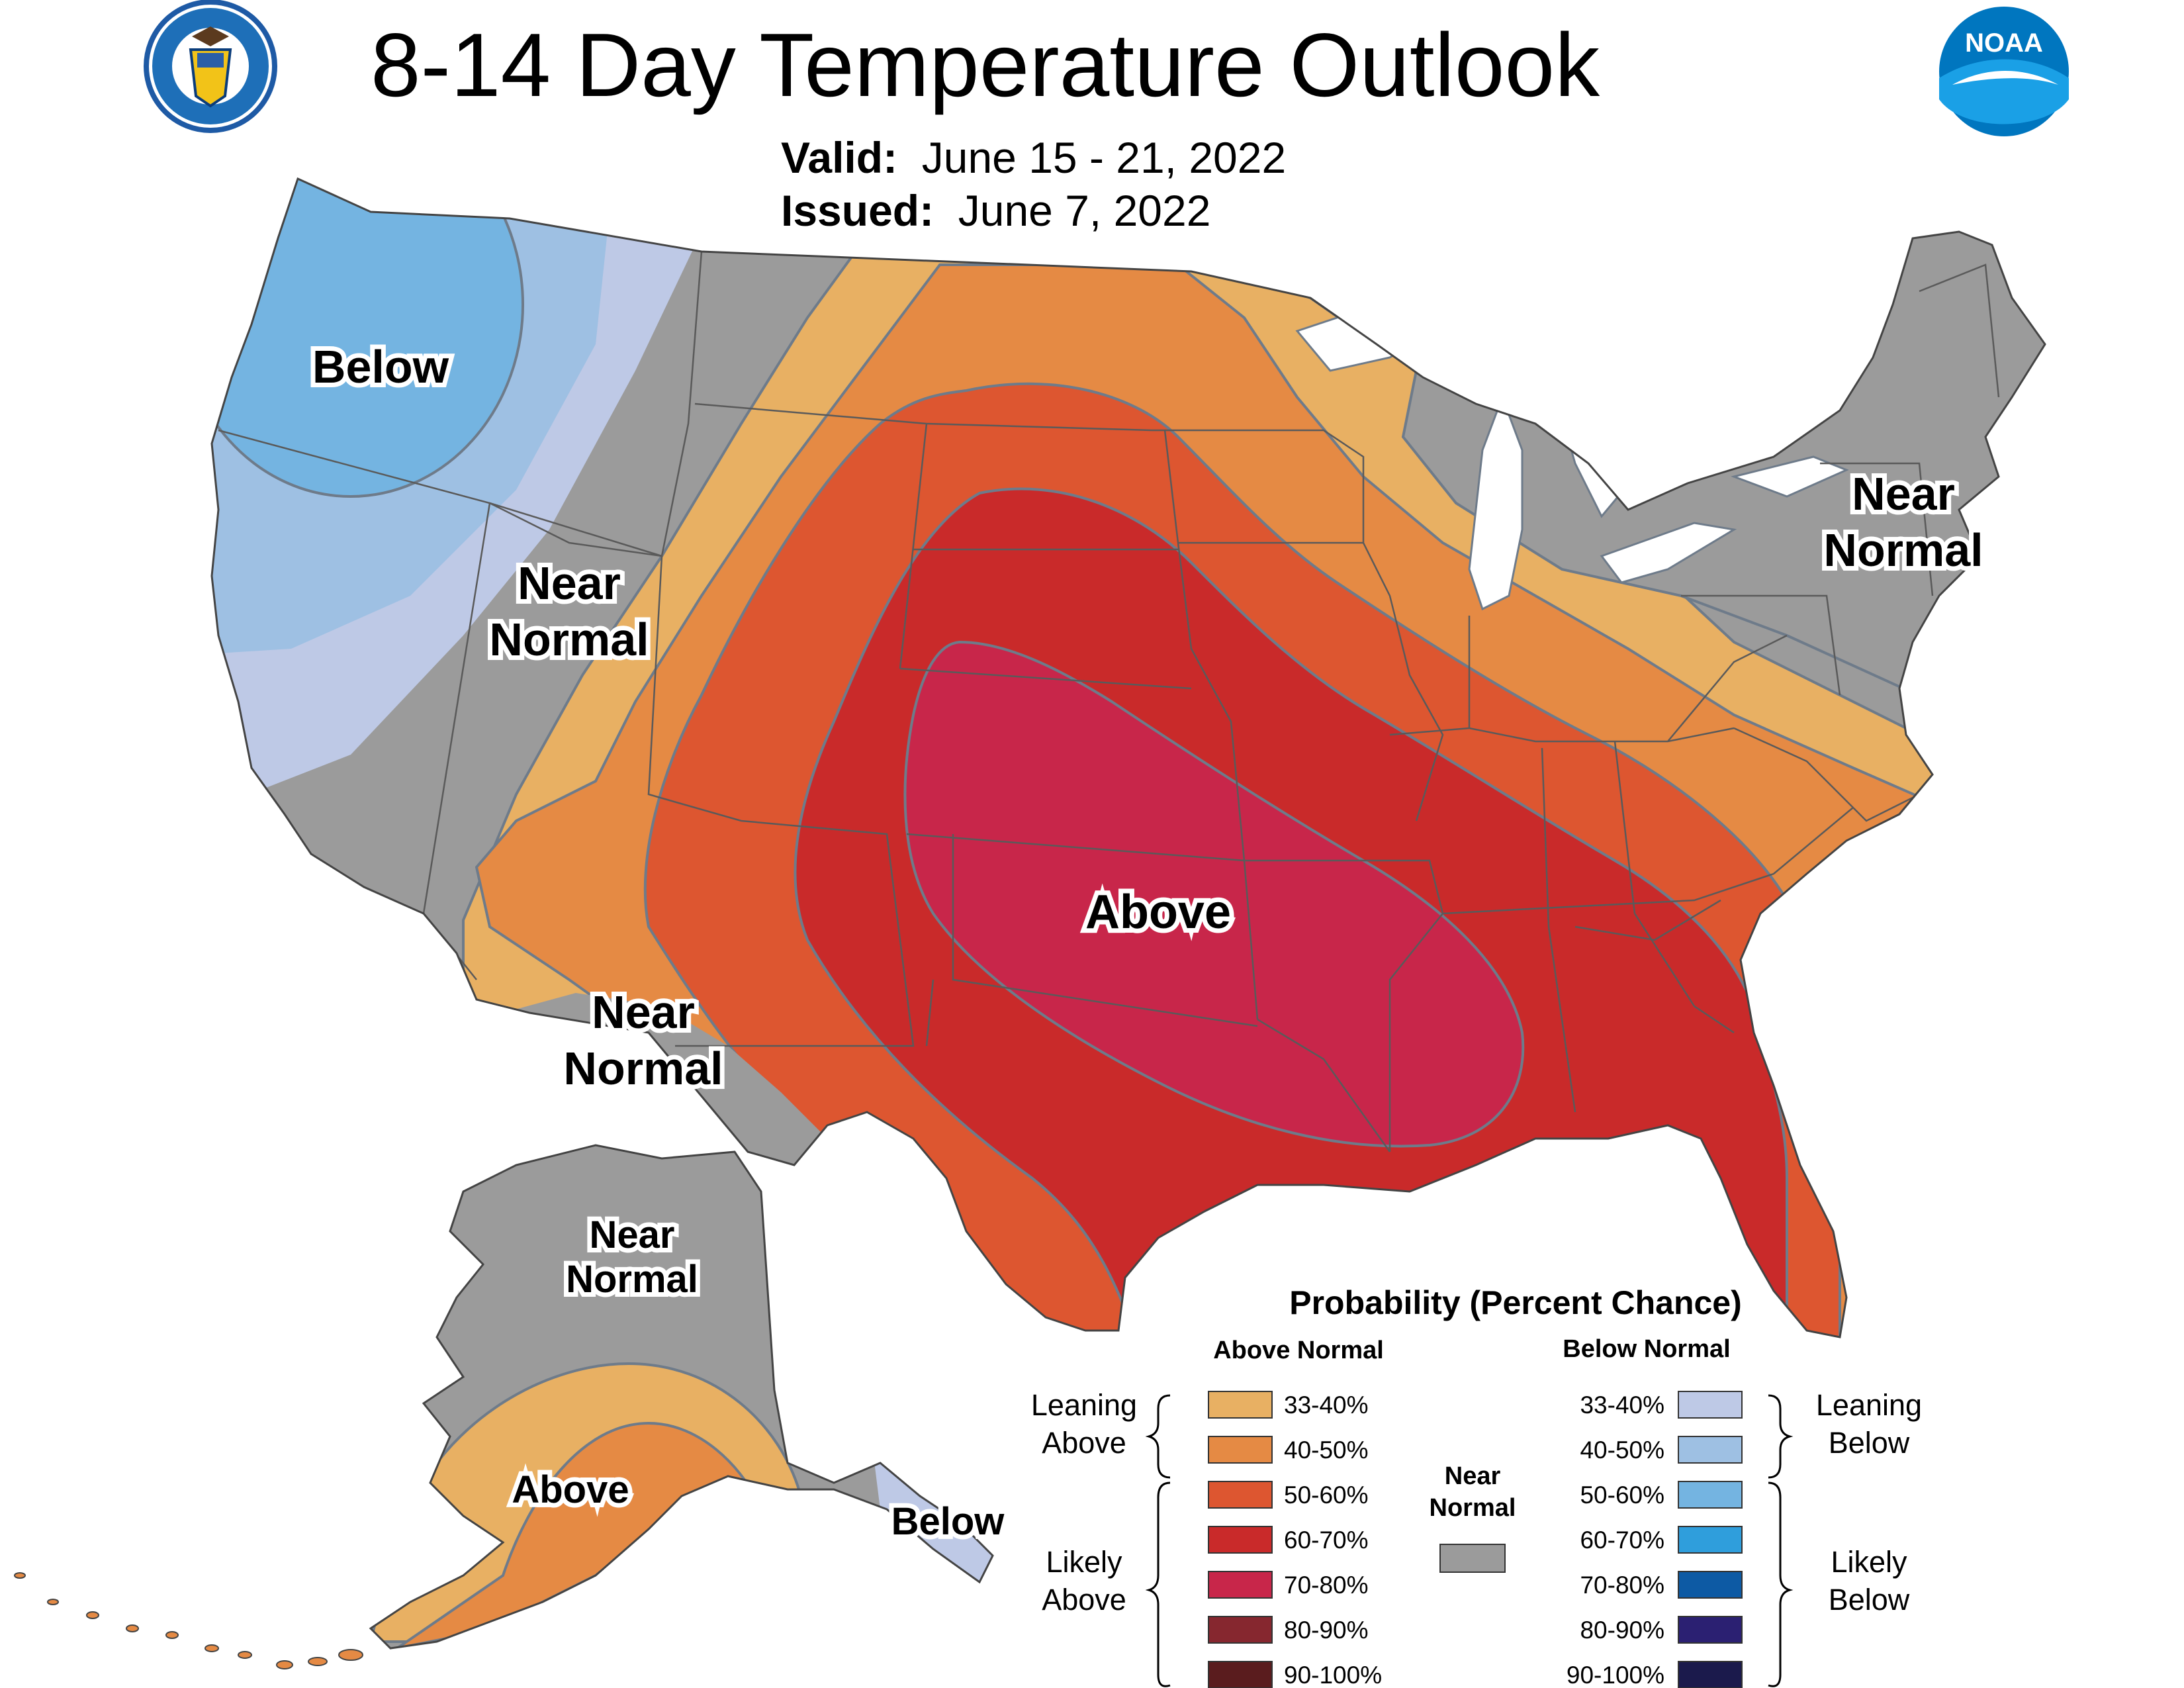  What do you see at coordinates (643, 1012) in the screenshot?
I see `label-sw-near-1: Near` at bounding box center [643, 1012].